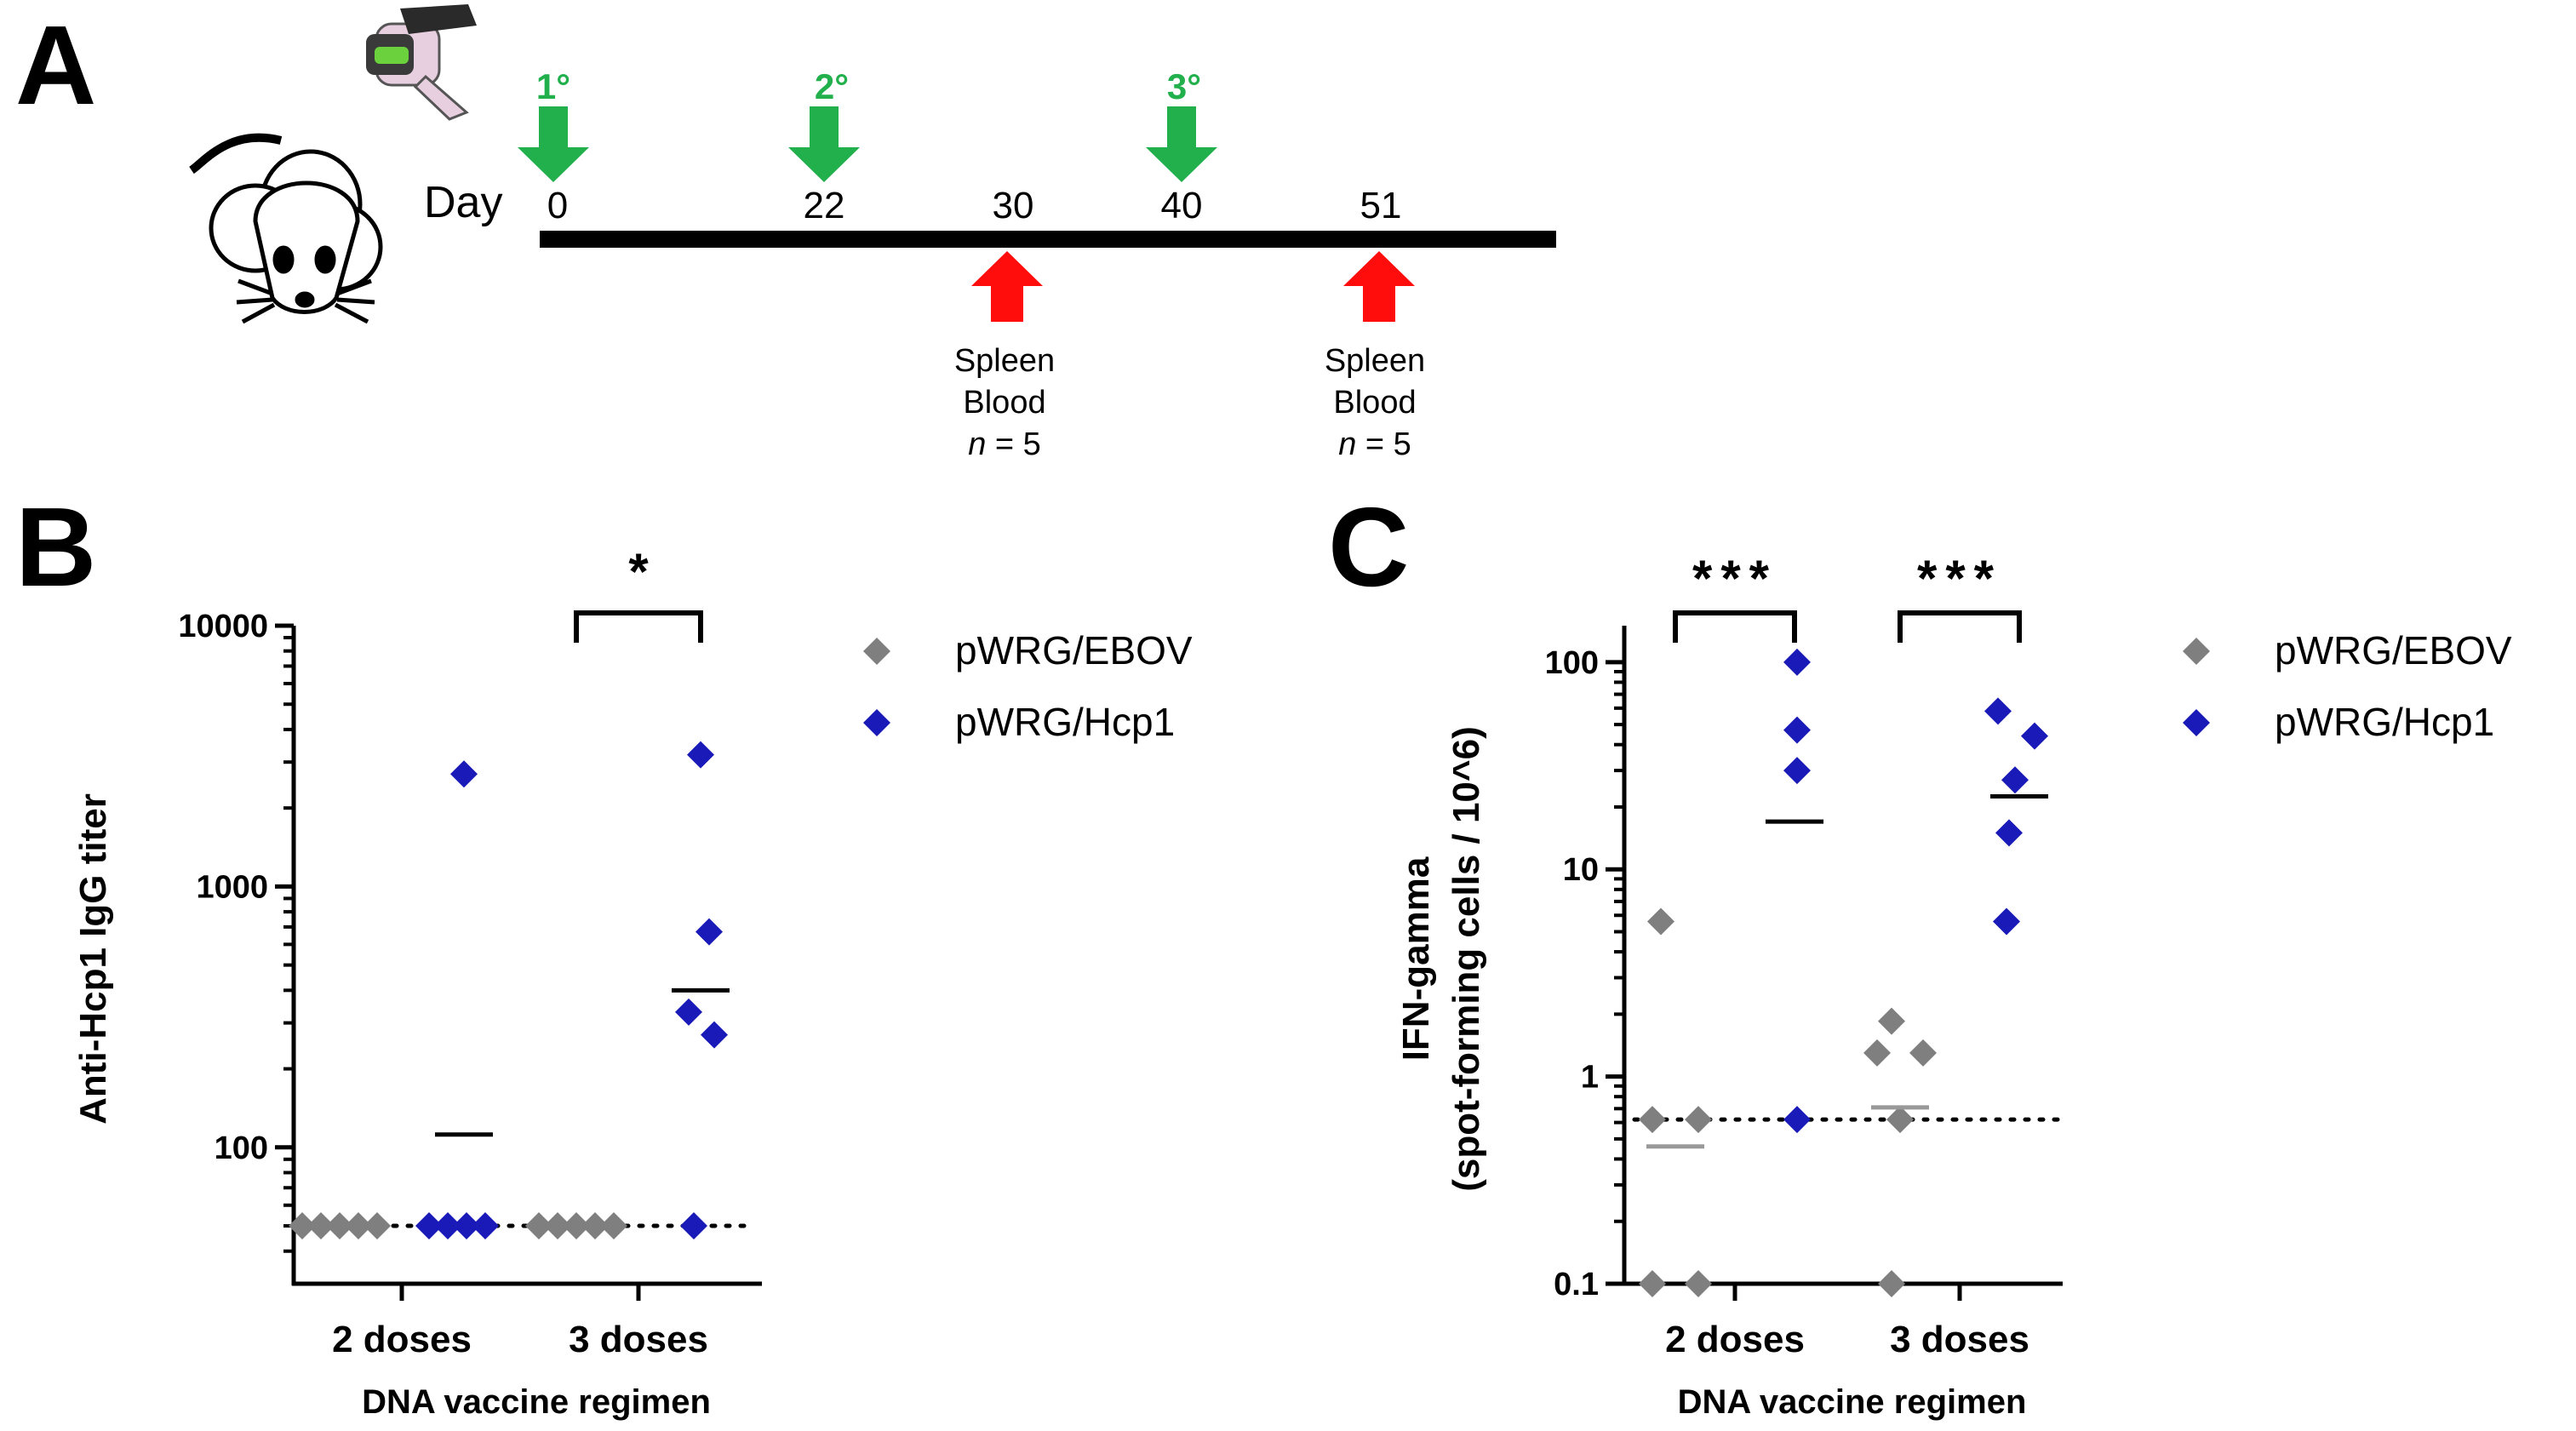  I want to click on sampling-day-51: Spleen Blood n = 5, so click(1375, 357).